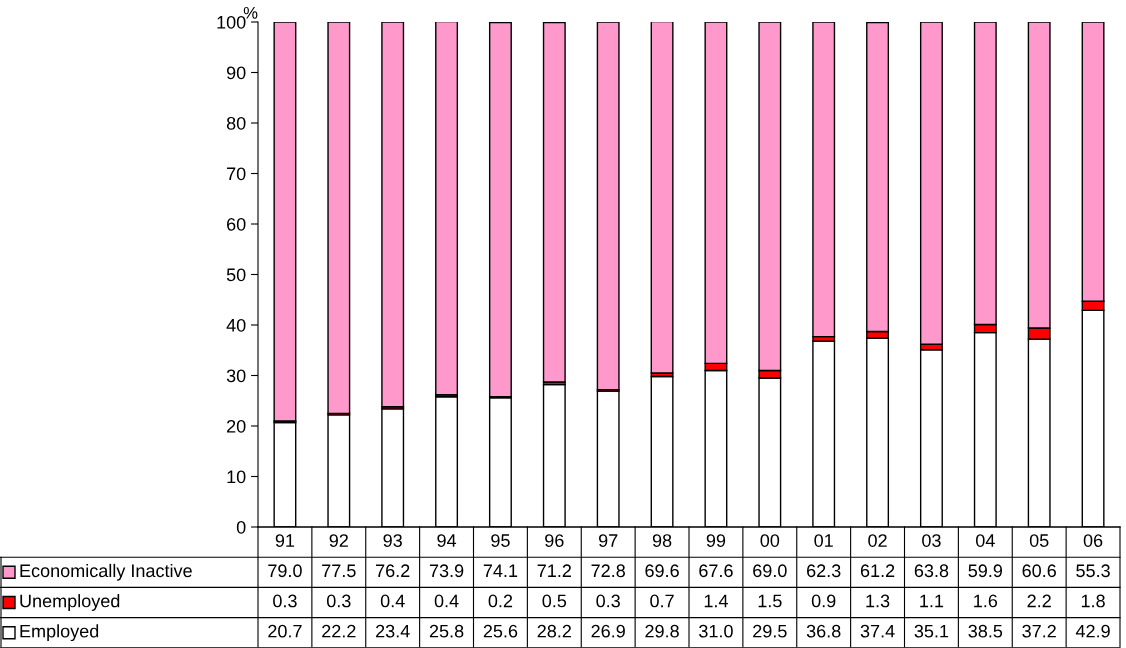 The height and width of the screenshot is (648, 1126). Describe the element at coordinates (716, 540) in the screenshot. I see `x-tick-label: 99` at that location.